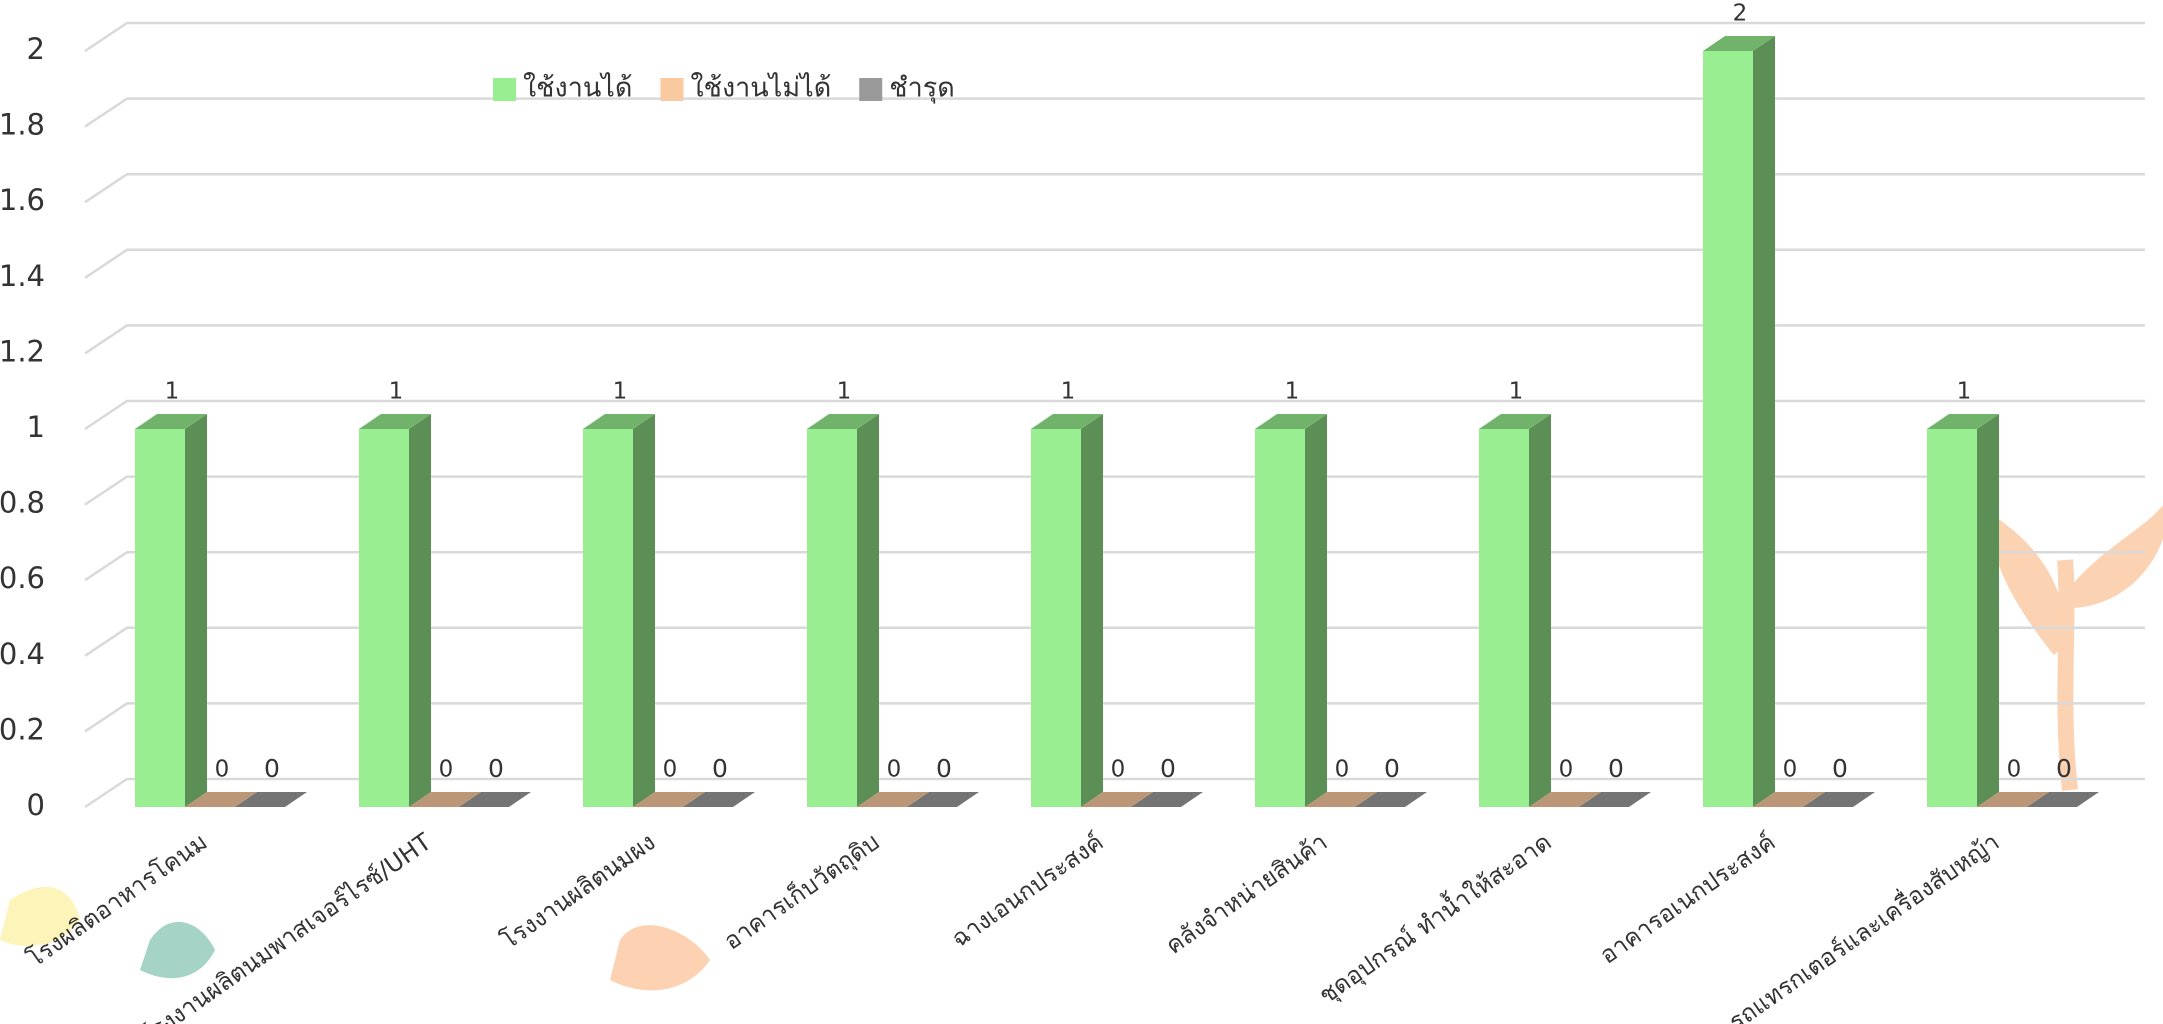 This screenshot has width=2163, height=1024. Describe the element at coordinates (1740, 14) in the screenshot. I see `value-label: 2` at that location.